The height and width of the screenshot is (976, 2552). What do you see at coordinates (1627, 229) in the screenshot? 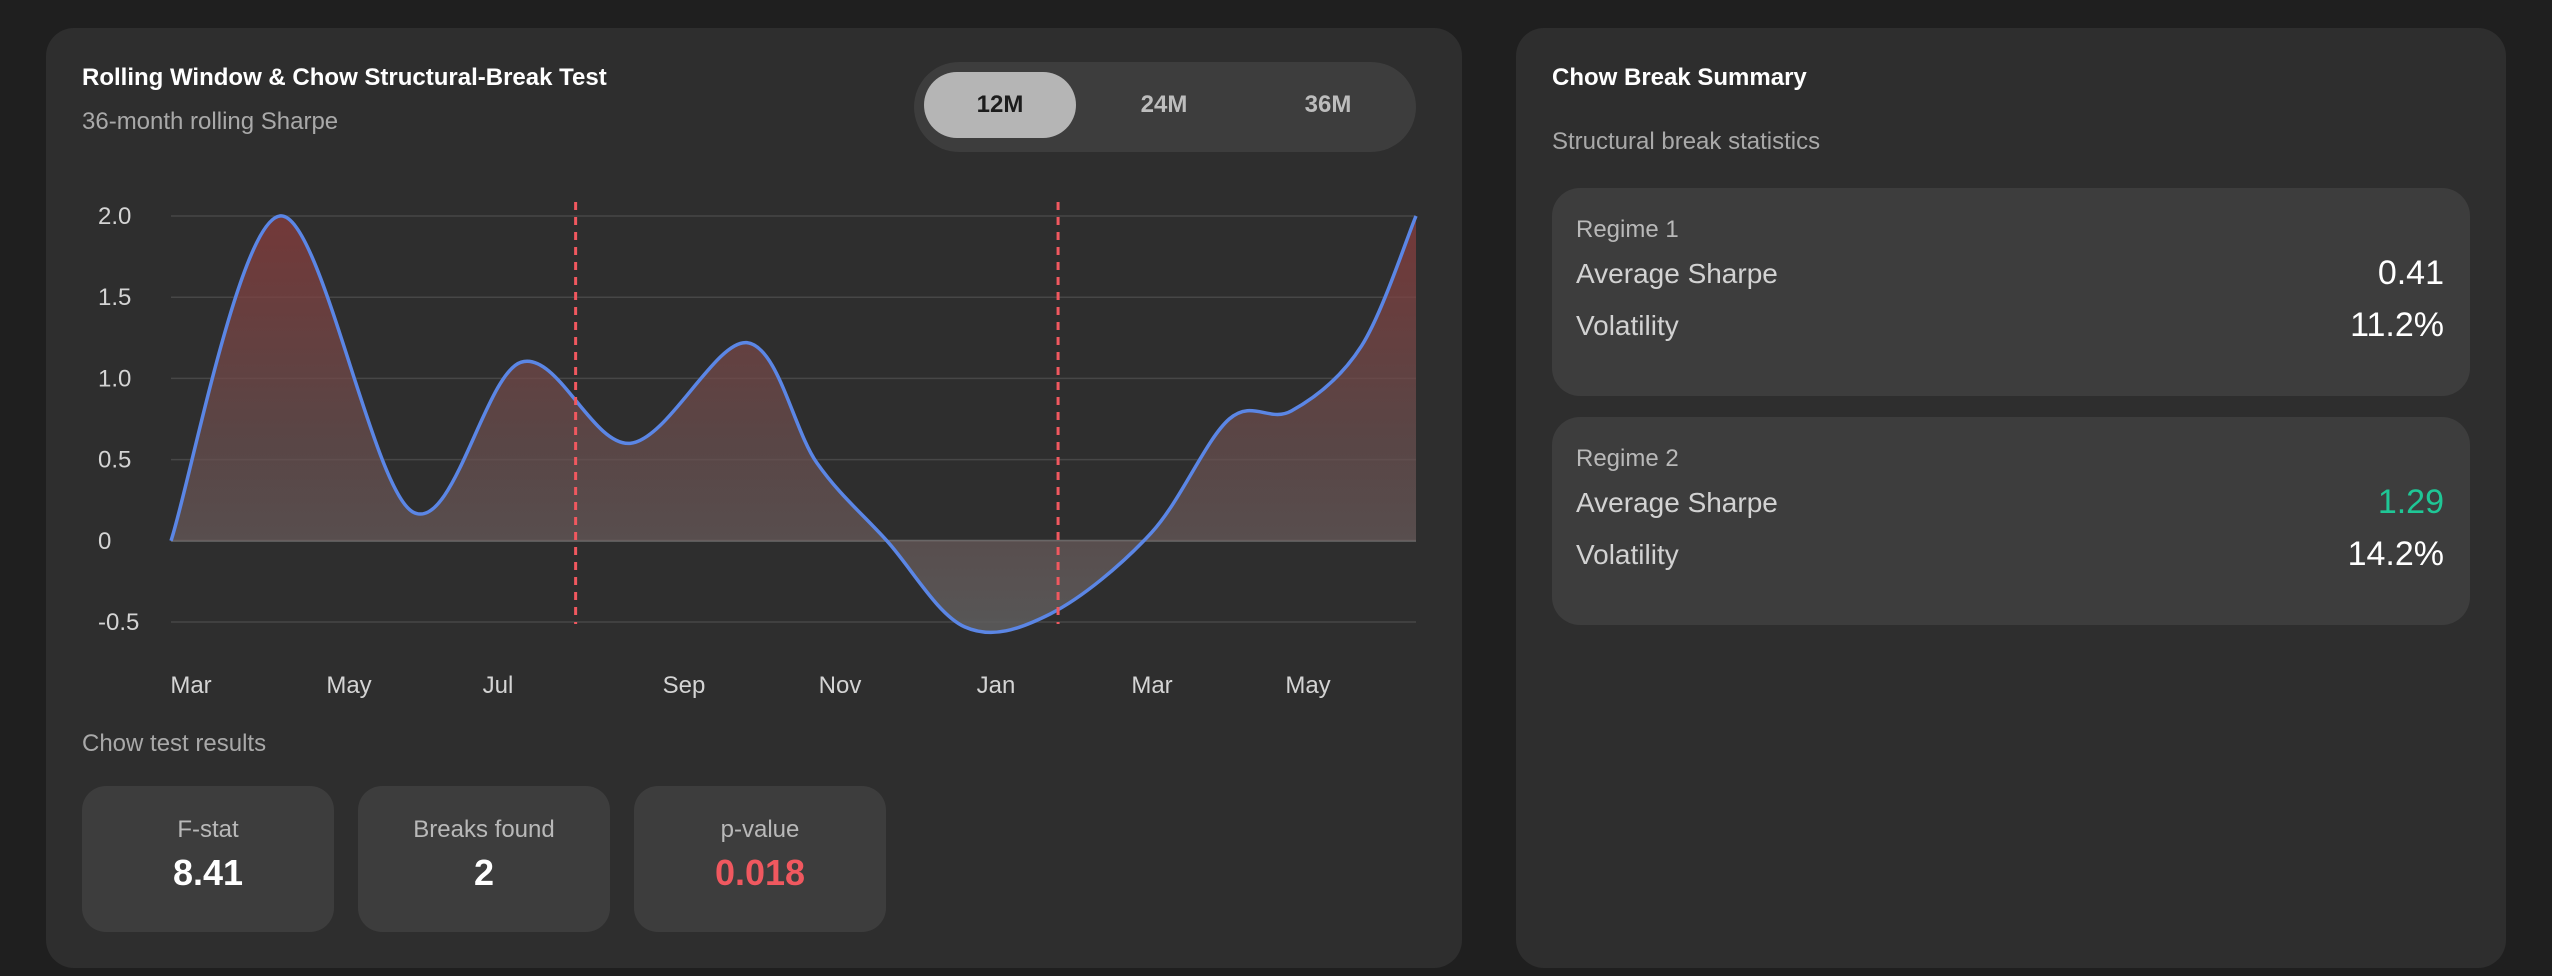
I see `regime-1-name: Regime 1` at bounding box center [1627, 229].